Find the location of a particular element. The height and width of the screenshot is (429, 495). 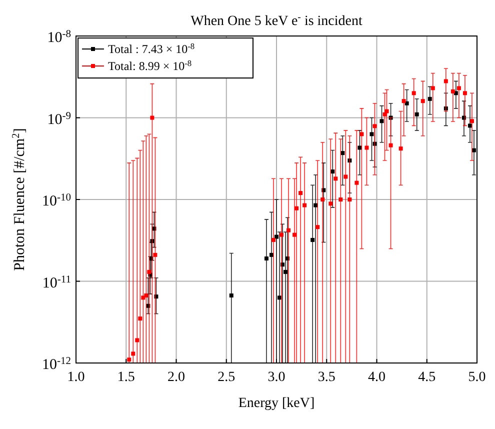

x-tick-label: 3.0 is located at coordinates (277, 377).